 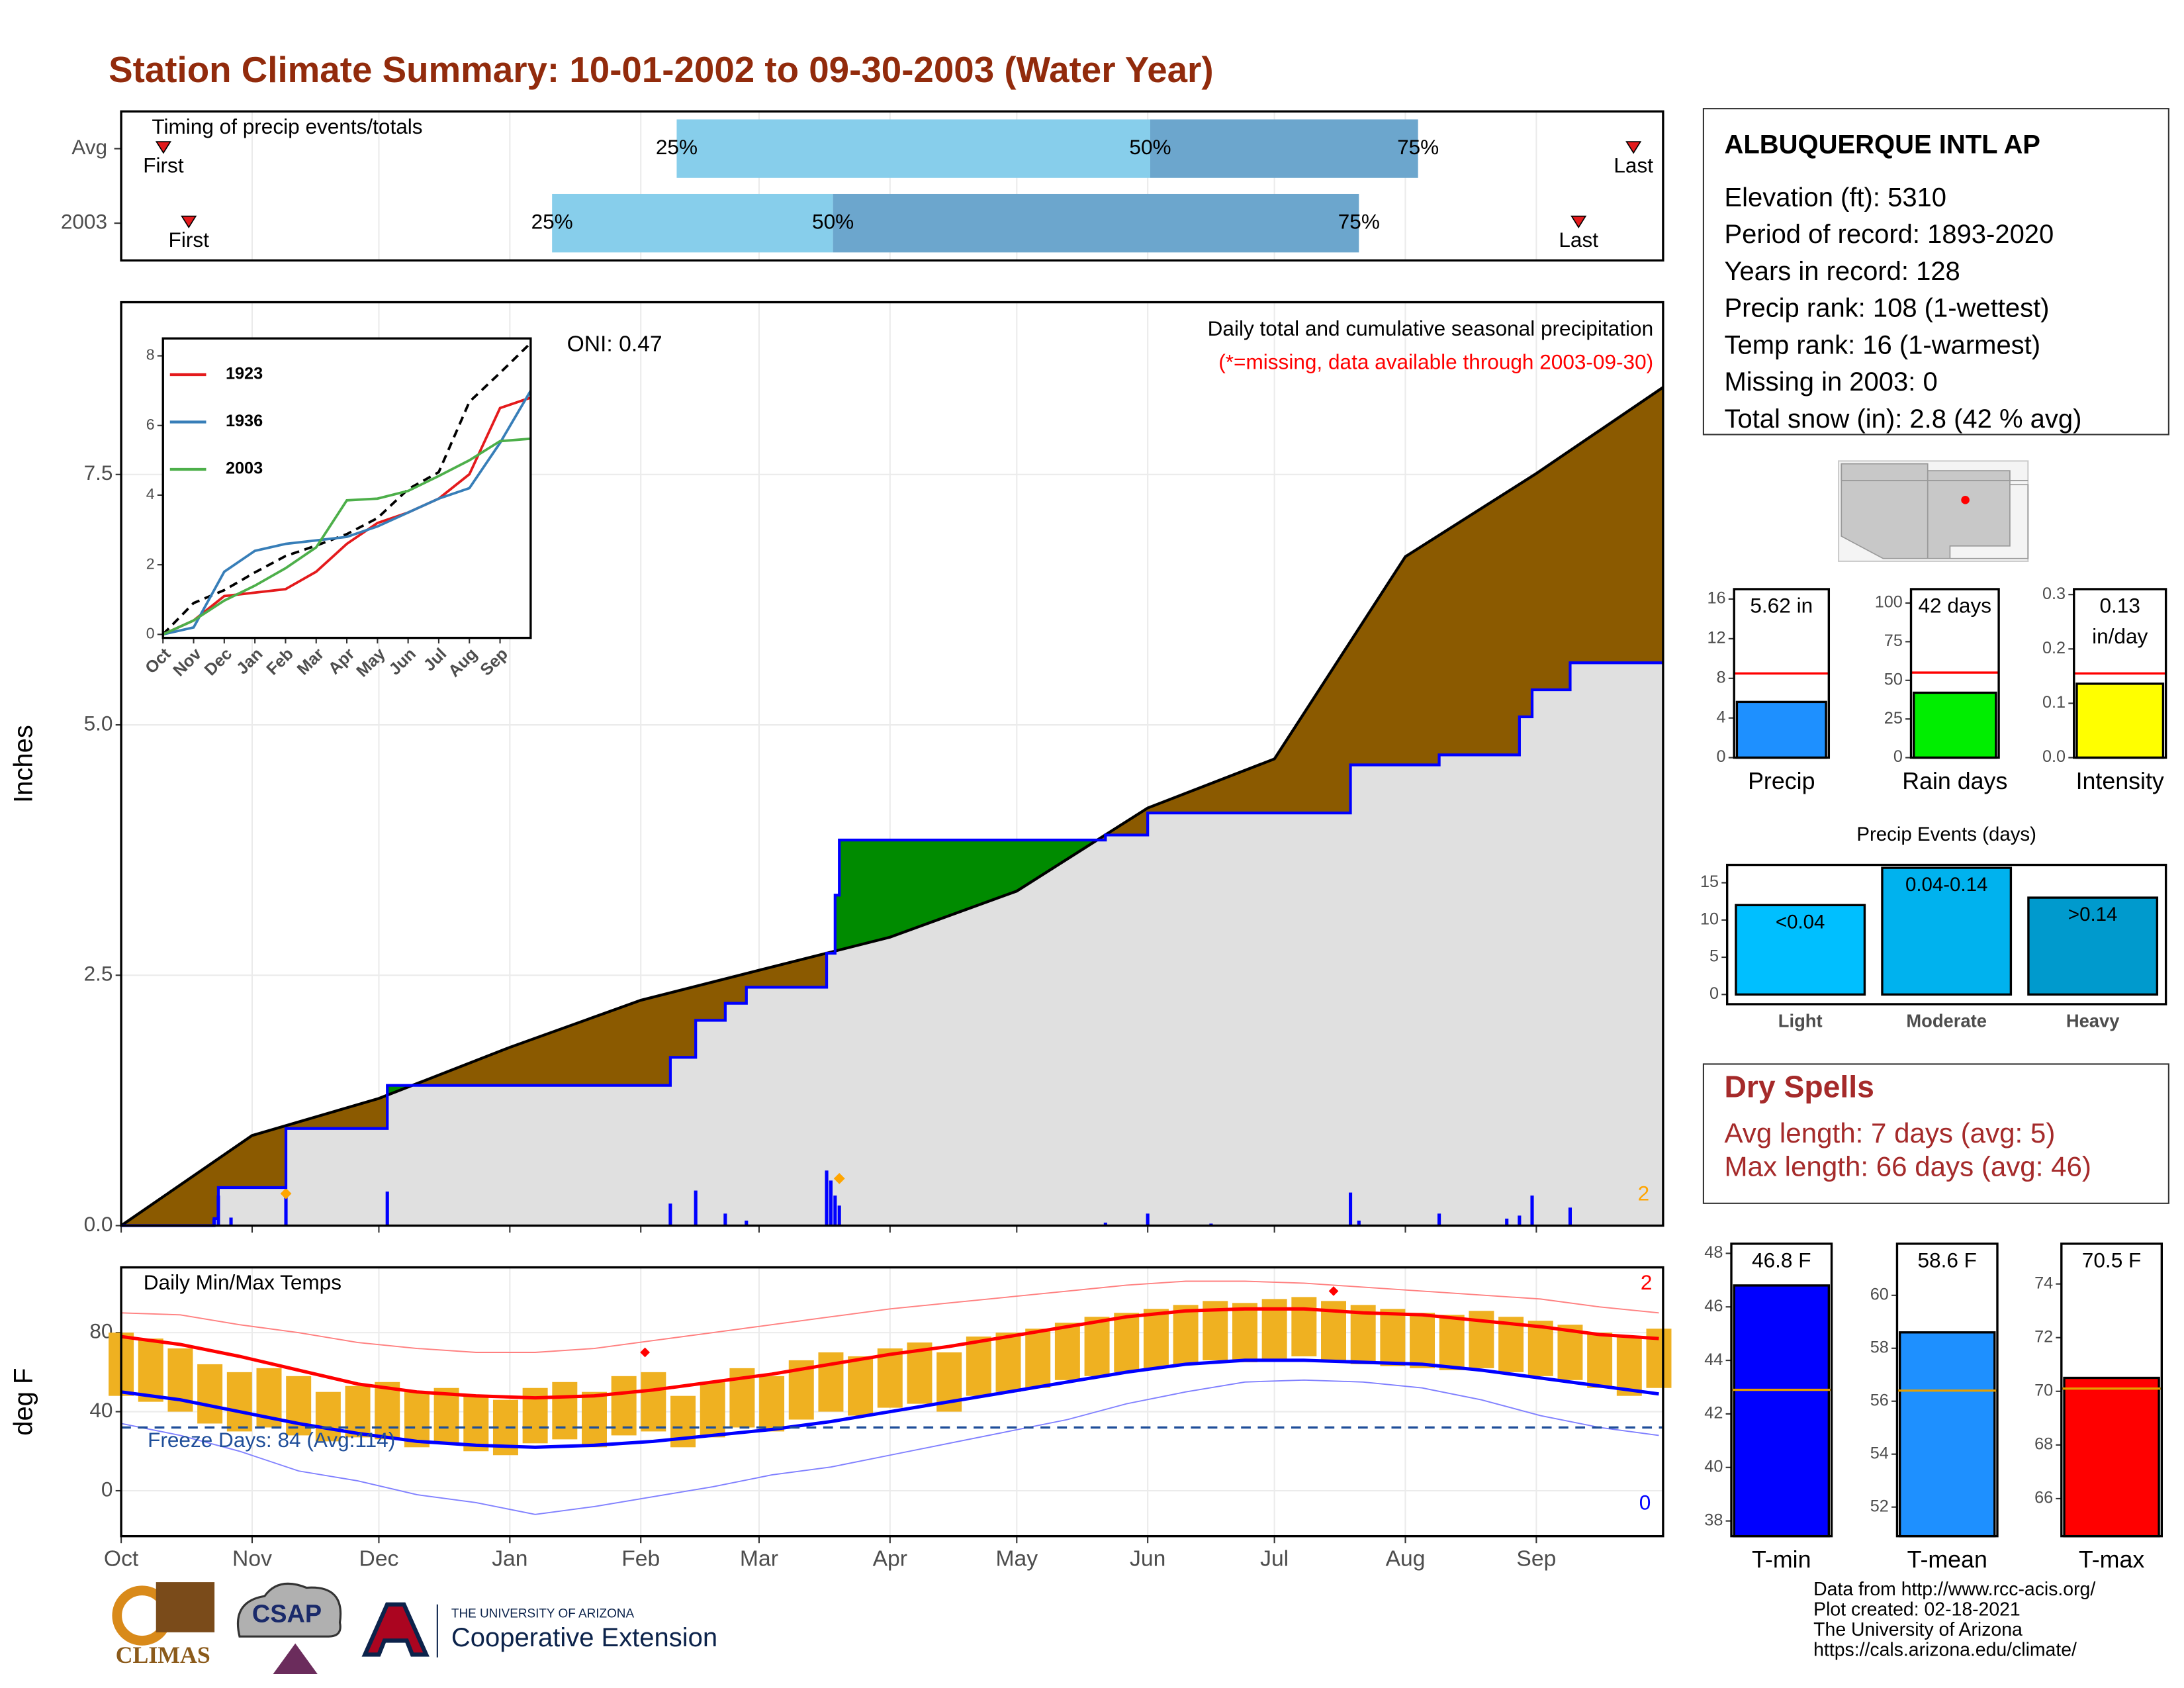 I want to click on y-tick-label: 40, so click(x=101, y=1410).